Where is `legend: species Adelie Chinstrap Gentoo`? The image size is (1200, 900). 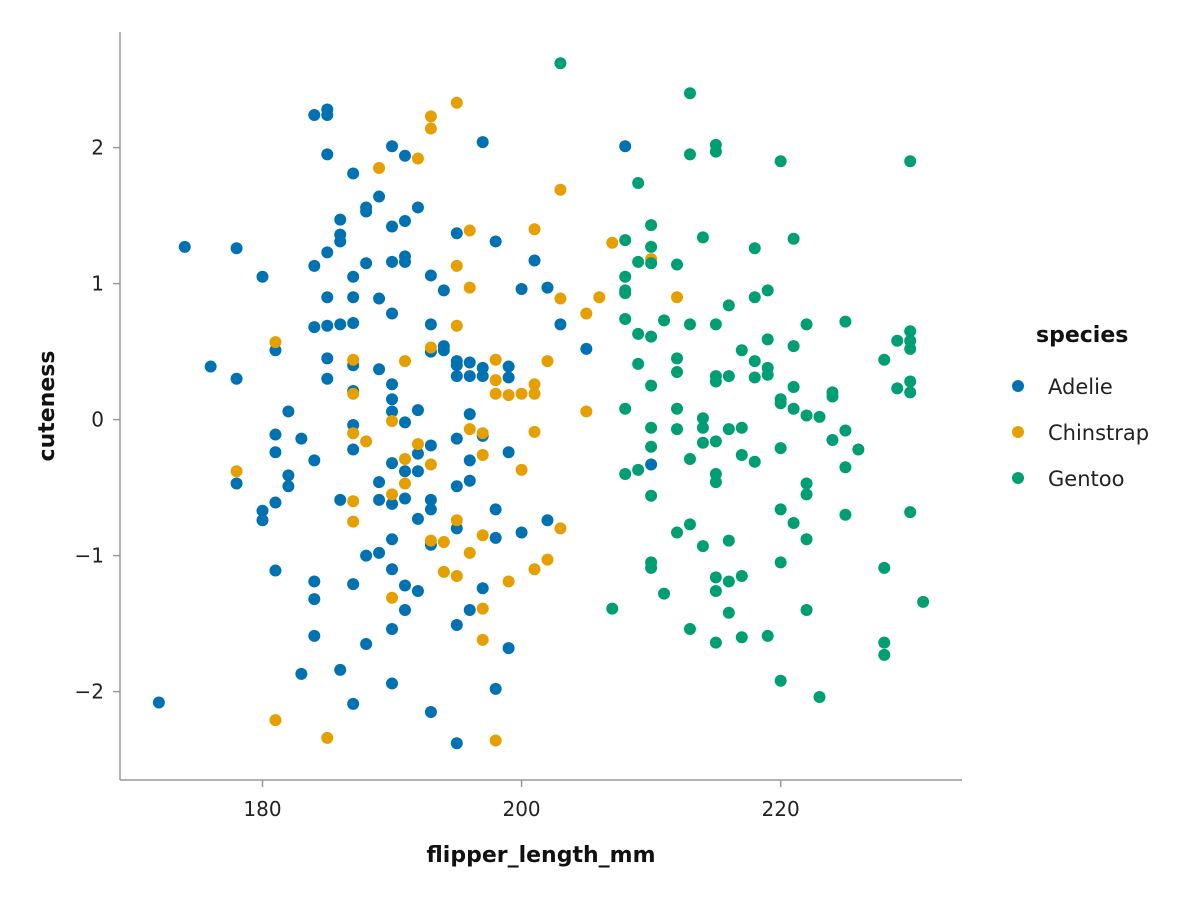 legend: species Adelie Chinstrap Gentoo is located at coordinates (1080, 407).